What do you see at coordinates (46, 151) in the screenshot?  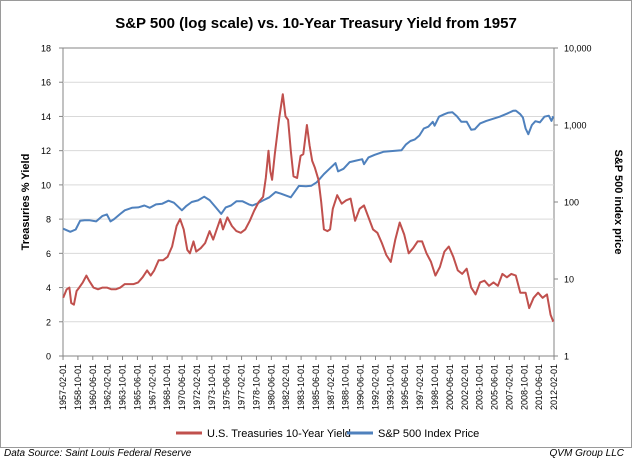 I see `left-tick-label: 12` at bounding box center [46, 151].